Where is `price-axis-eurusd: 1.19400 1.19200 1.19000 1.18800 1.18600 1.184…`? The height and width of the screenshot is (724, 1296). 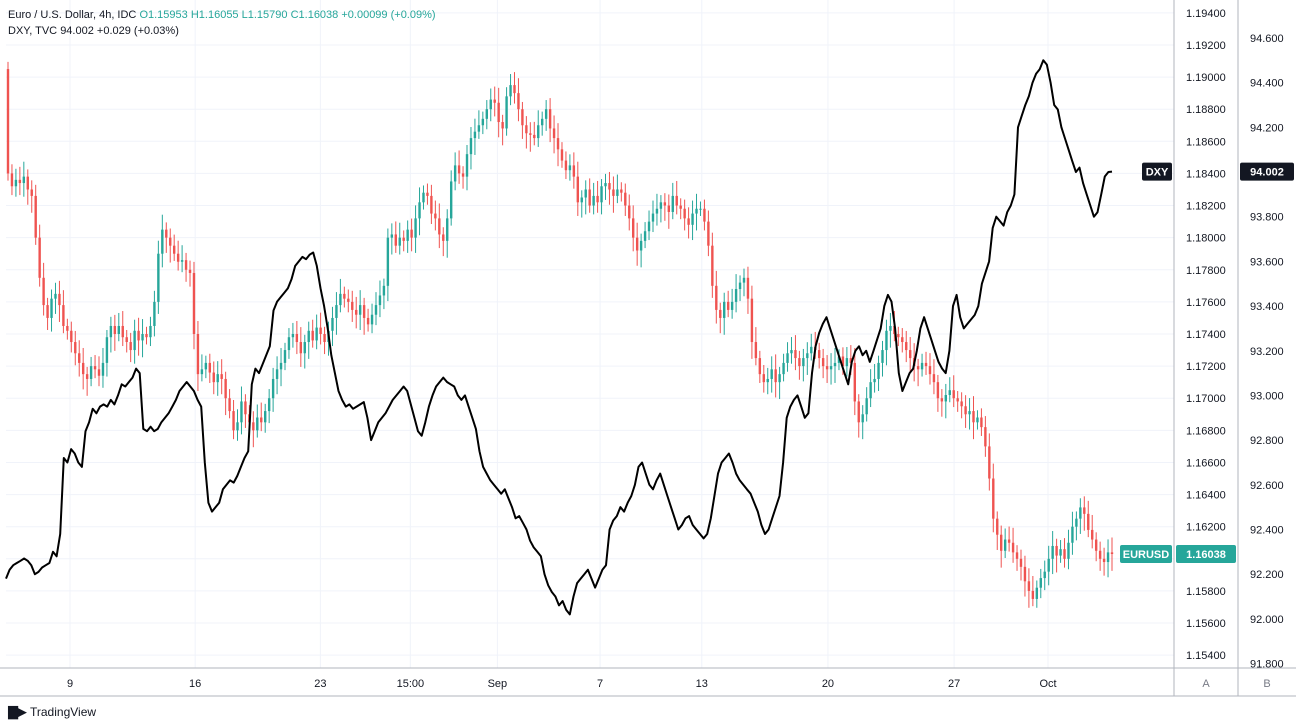
price-axis-eurusd: 1.19400 1.19200 1.19000 1.18800 1.18600 1.184… is located at coordinates (1206, 349).